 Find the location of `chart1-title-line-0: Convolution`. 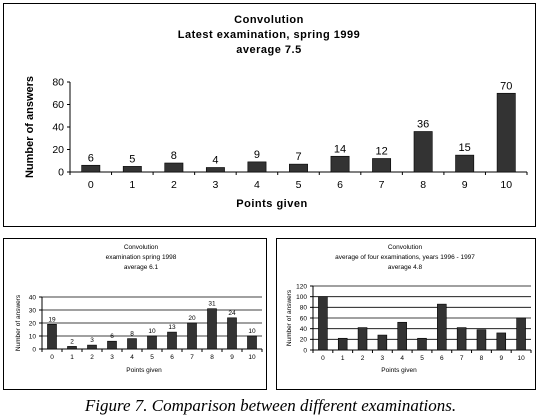

chart1-title-line-0: Convolution is located at coordinates (141, 247).